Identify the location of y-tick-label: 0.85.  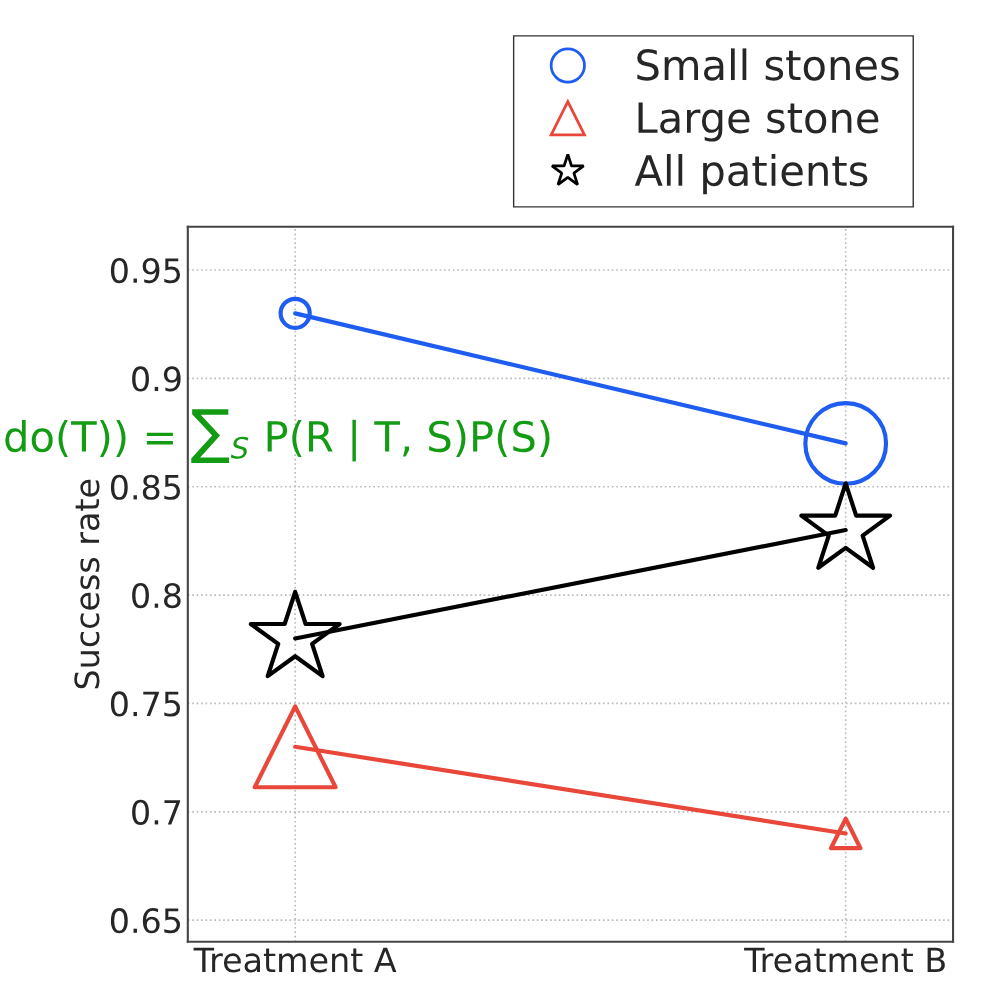
(145, 487).